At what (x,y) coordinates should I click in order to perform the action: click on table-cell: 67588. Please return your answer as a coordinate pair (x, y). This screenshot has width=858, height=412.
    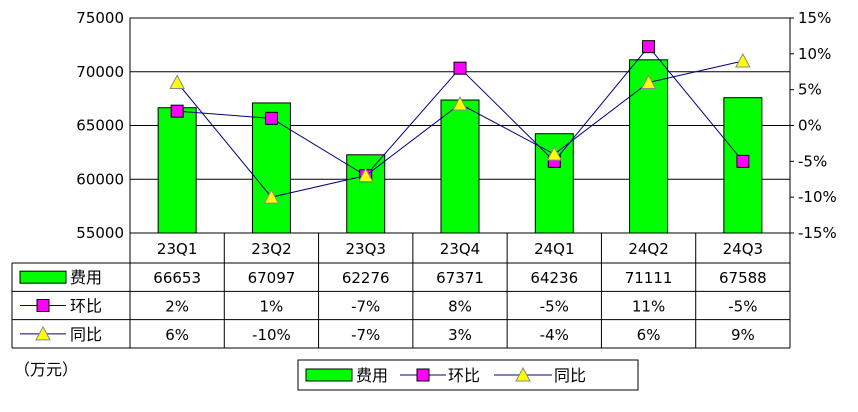
    Looking at the image, I should click on (743, 278).